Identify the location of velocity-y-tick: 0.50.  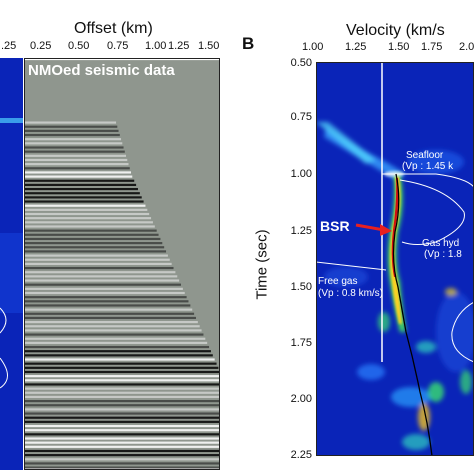
(301, 63).